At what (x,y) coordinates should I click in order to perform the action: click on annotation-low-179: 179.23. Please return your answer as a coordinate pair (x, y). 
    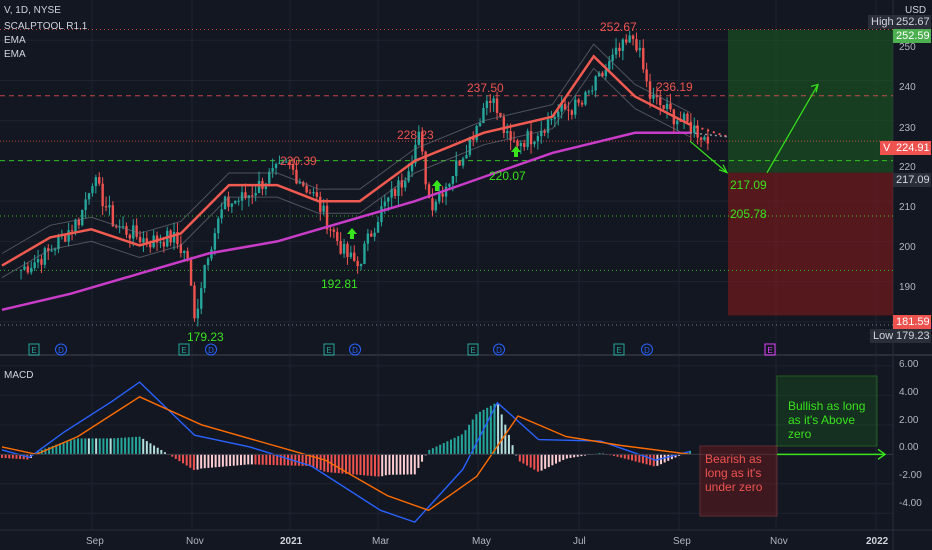
    Looking at the image, I should click on (205, 337).